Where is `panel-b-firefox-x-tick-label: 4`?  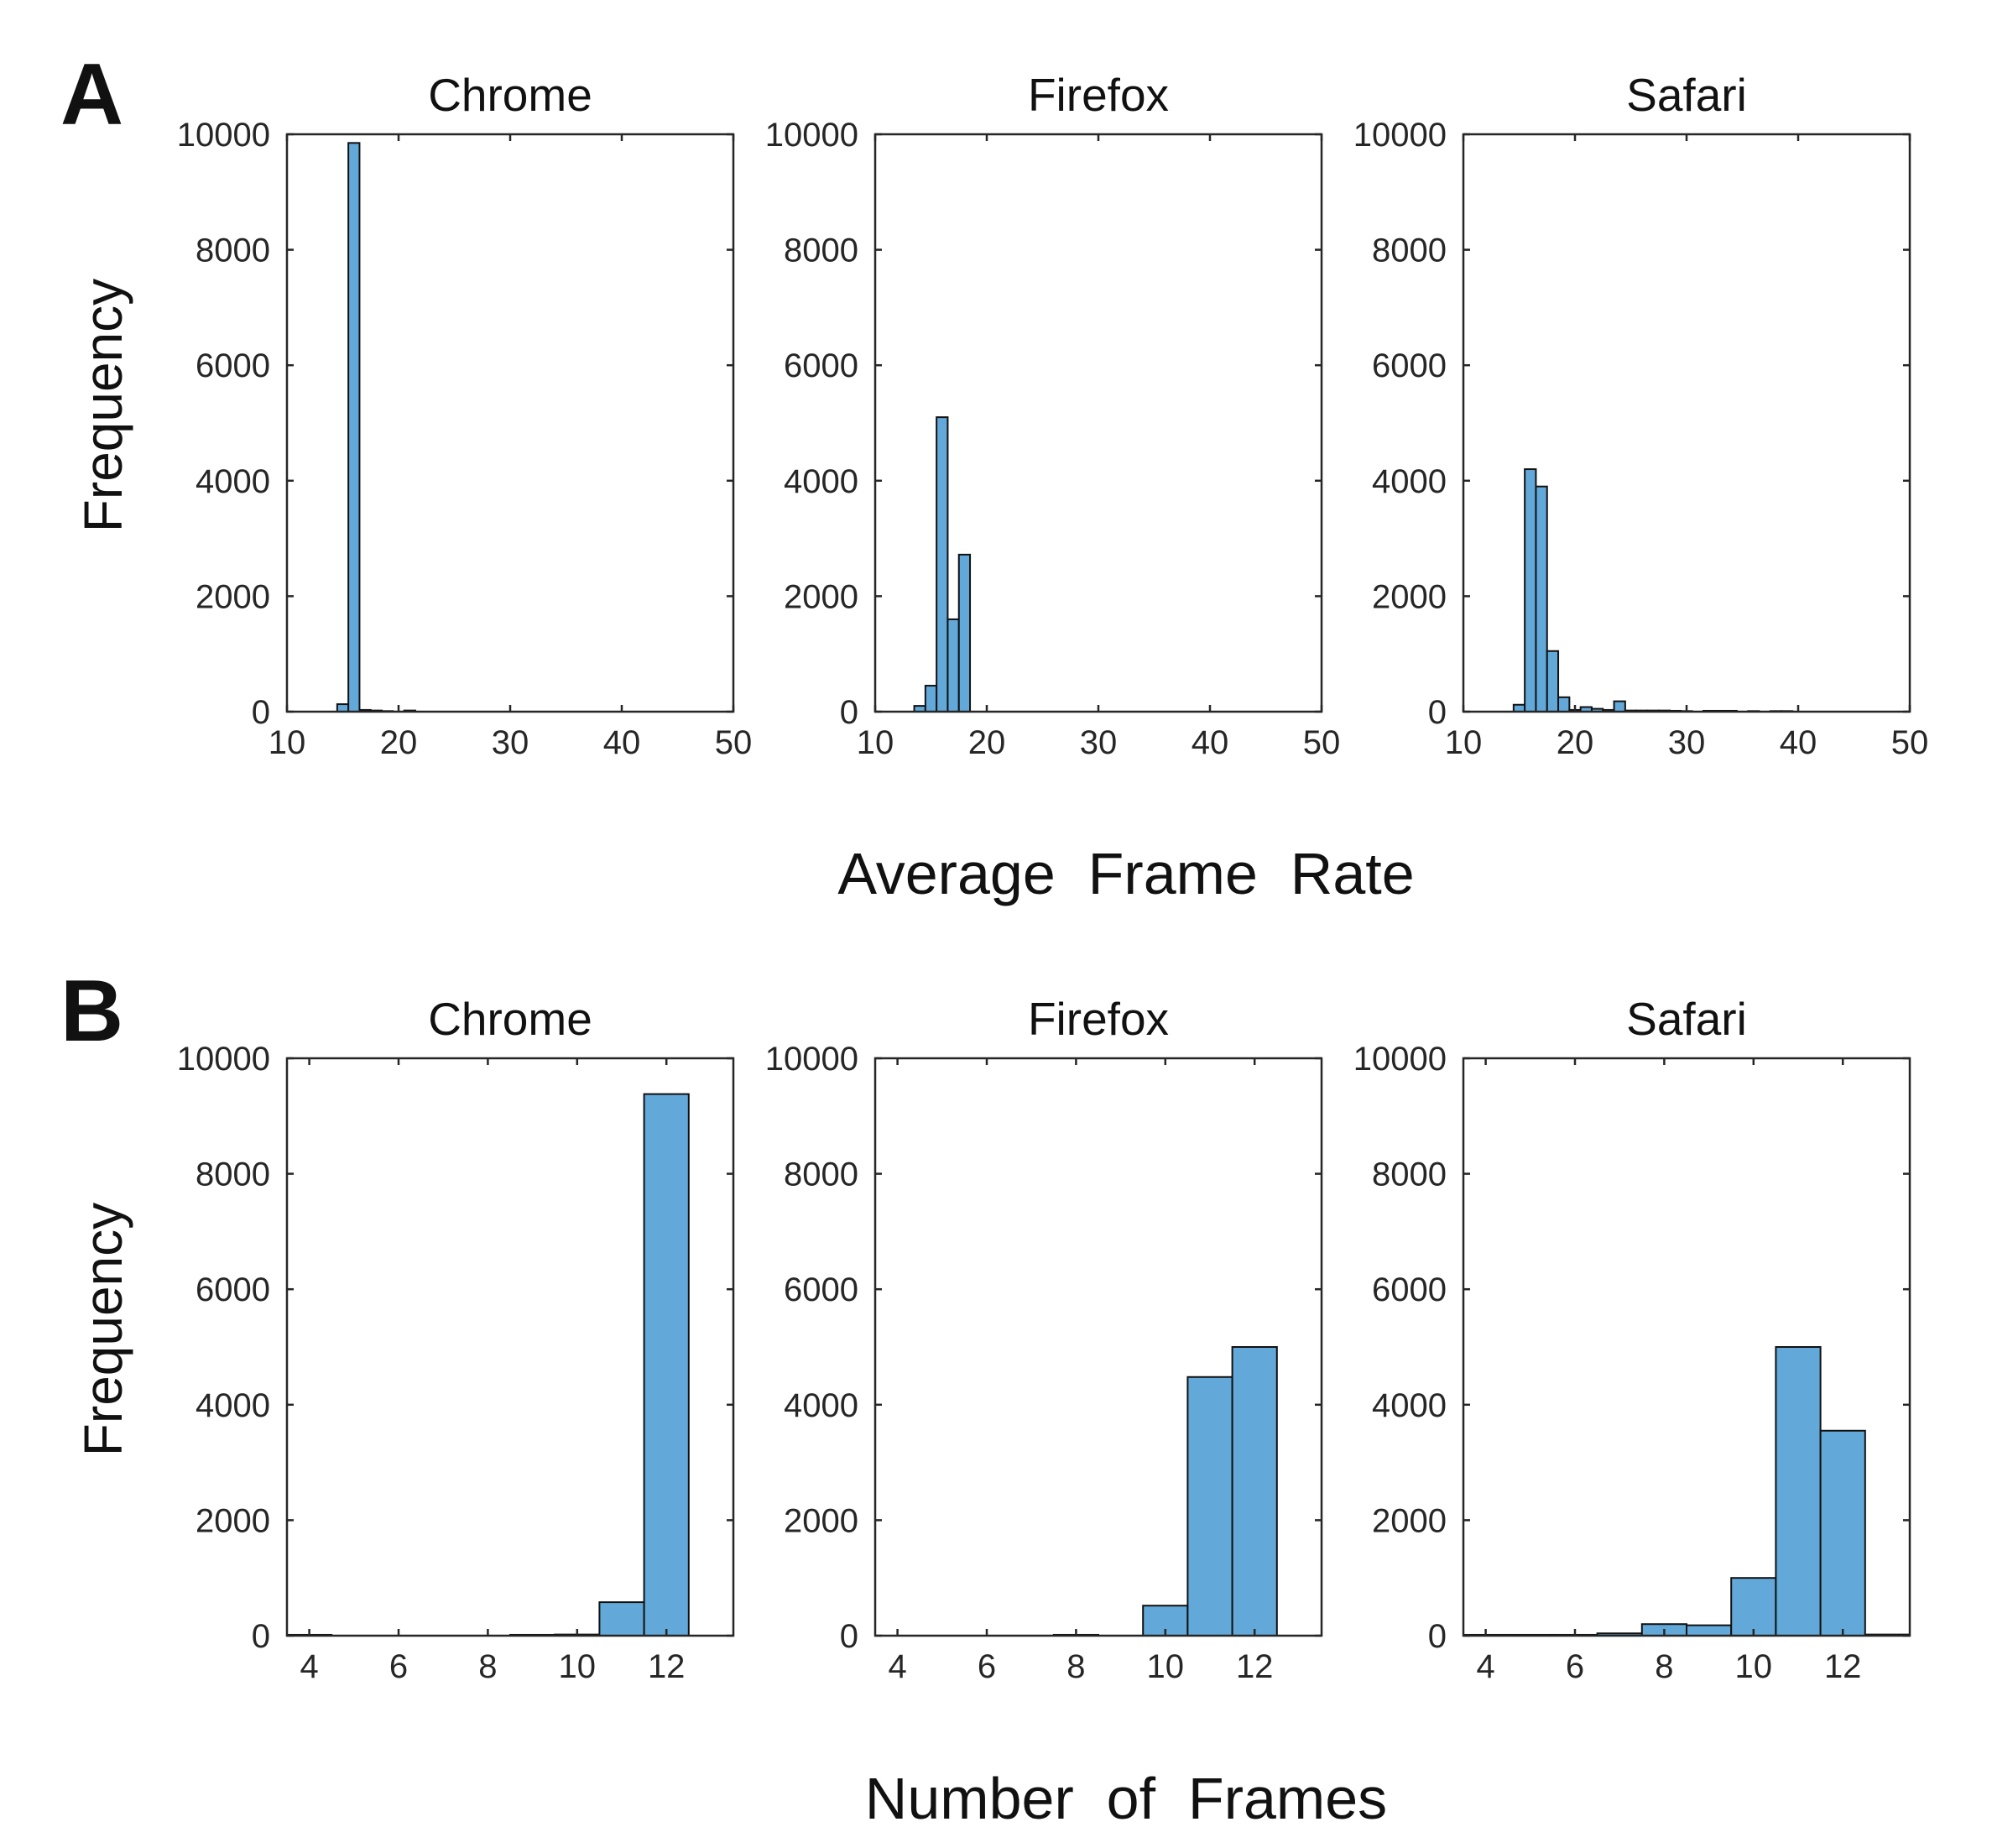 panel-b-firefox-x-tick-label: 4 is located at coordinates (897, 1666).